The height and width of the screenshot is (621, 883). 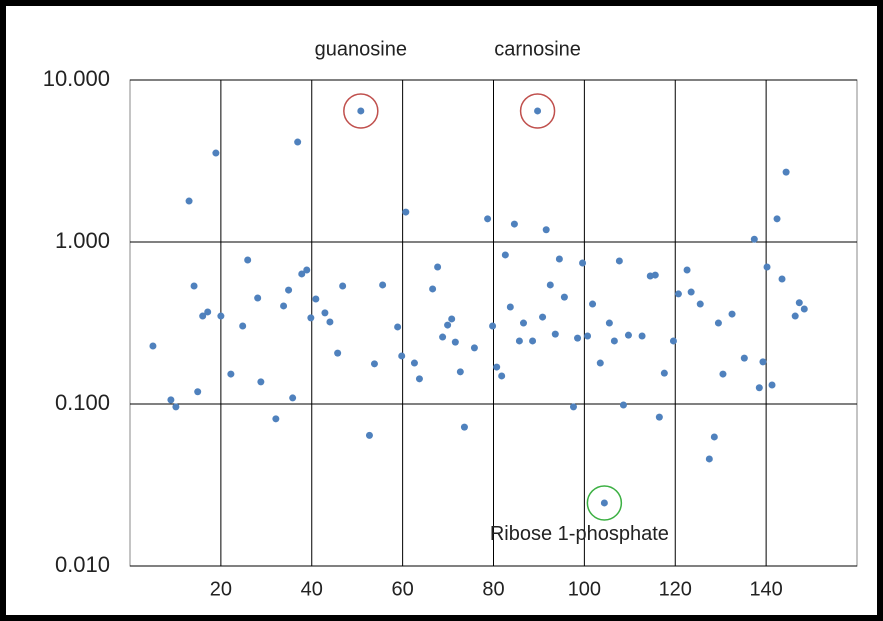 I want to click on annotation-label: carnosine, so click(x=537, y=49).